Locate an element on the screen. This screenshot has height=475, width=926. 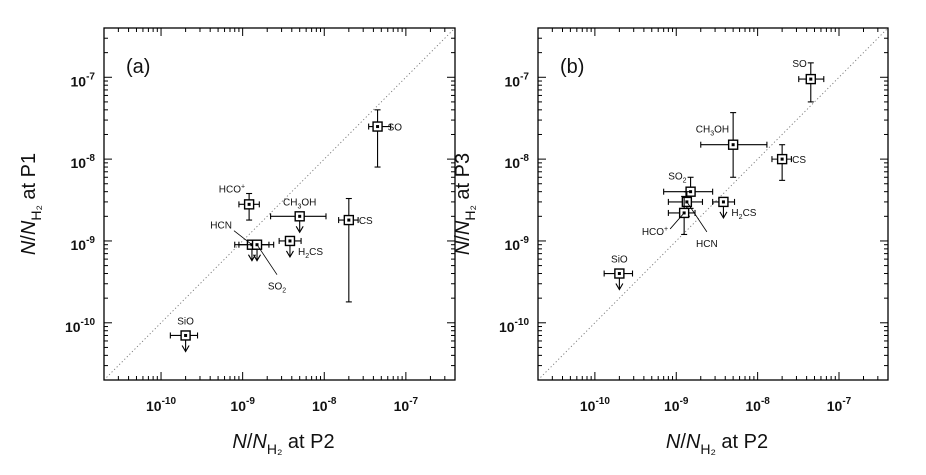
data-point-hcn: HCN is located at coordinates (692, 220).